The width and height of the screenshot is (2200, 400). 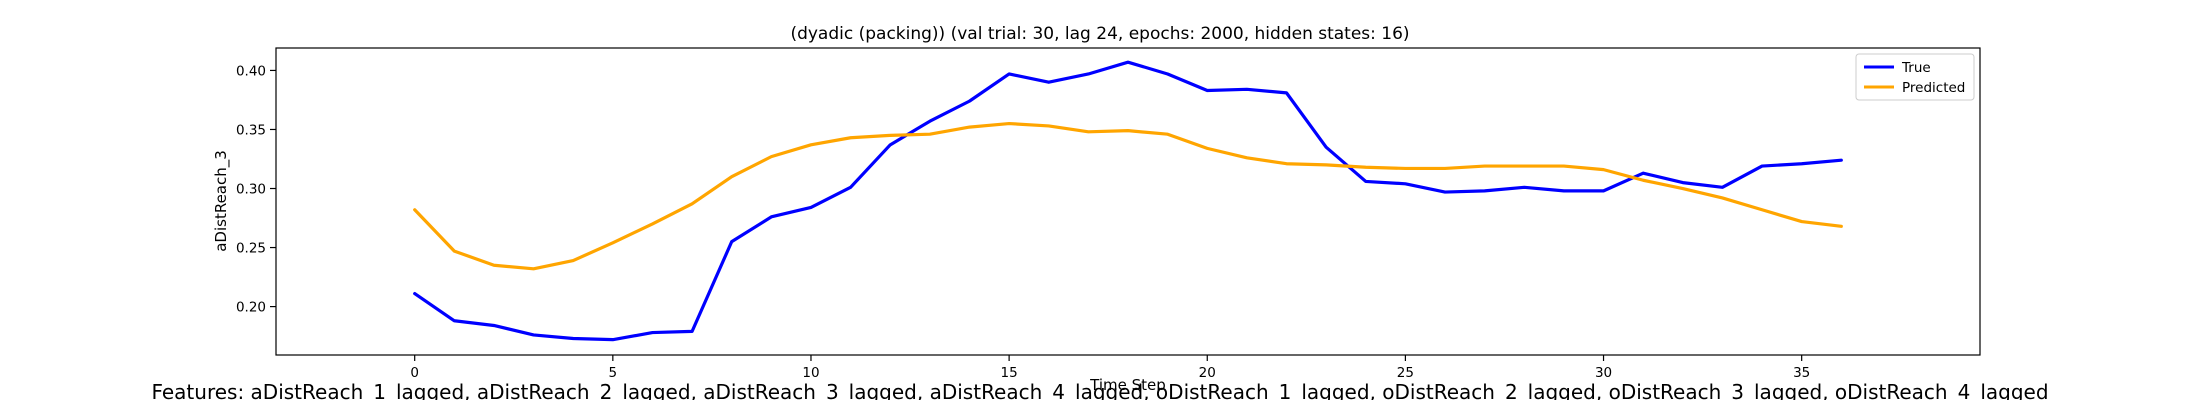 I want to click on x-tick-label: 5, so click(x=613, y=373).